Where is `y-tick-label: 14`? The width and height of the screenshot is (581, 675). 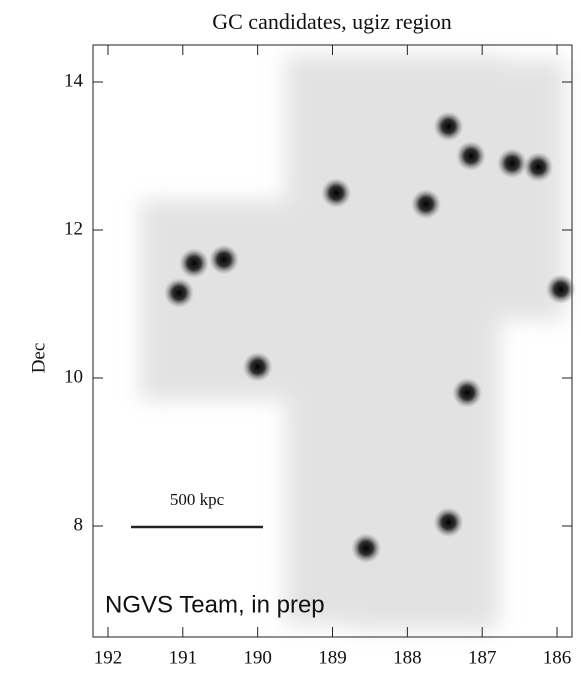
y-tick-label: 14 is located at coordinates (74, 80).